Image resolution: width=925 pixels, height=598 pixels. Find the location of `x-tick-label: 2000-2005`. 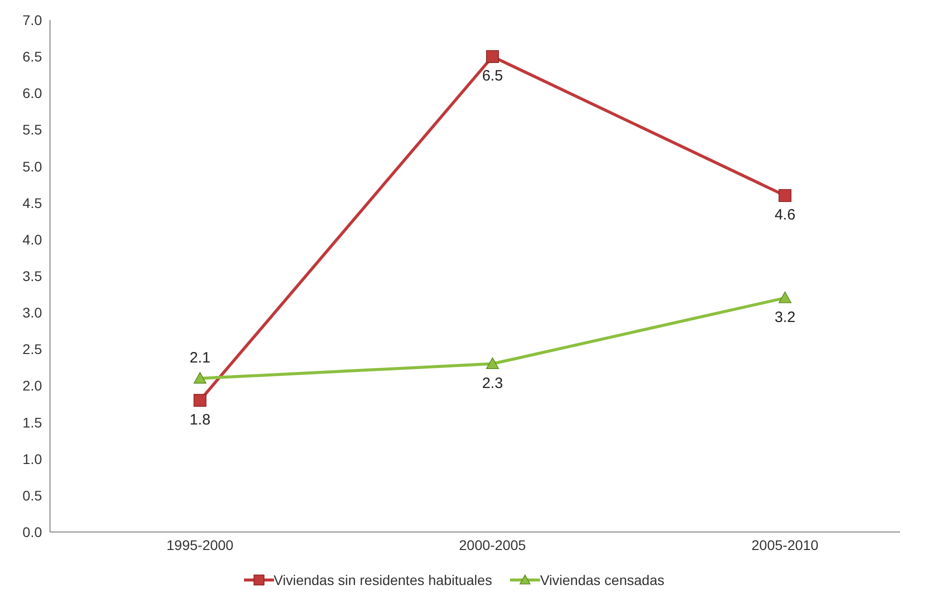

x-tick-label: 2000-2005 is located at coordinates (492, 544).